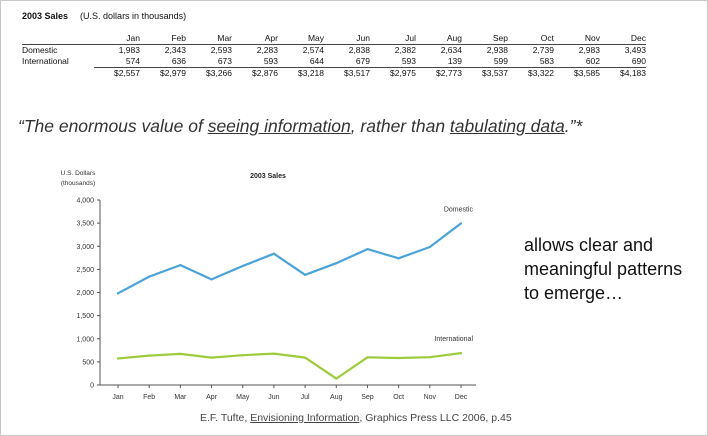 This screenshot has width=708, height=436. What do you see at coordinates (85, 224) in the screenshot?
I see `y-tick-label: 3,500` at bounding box center [85, 224].